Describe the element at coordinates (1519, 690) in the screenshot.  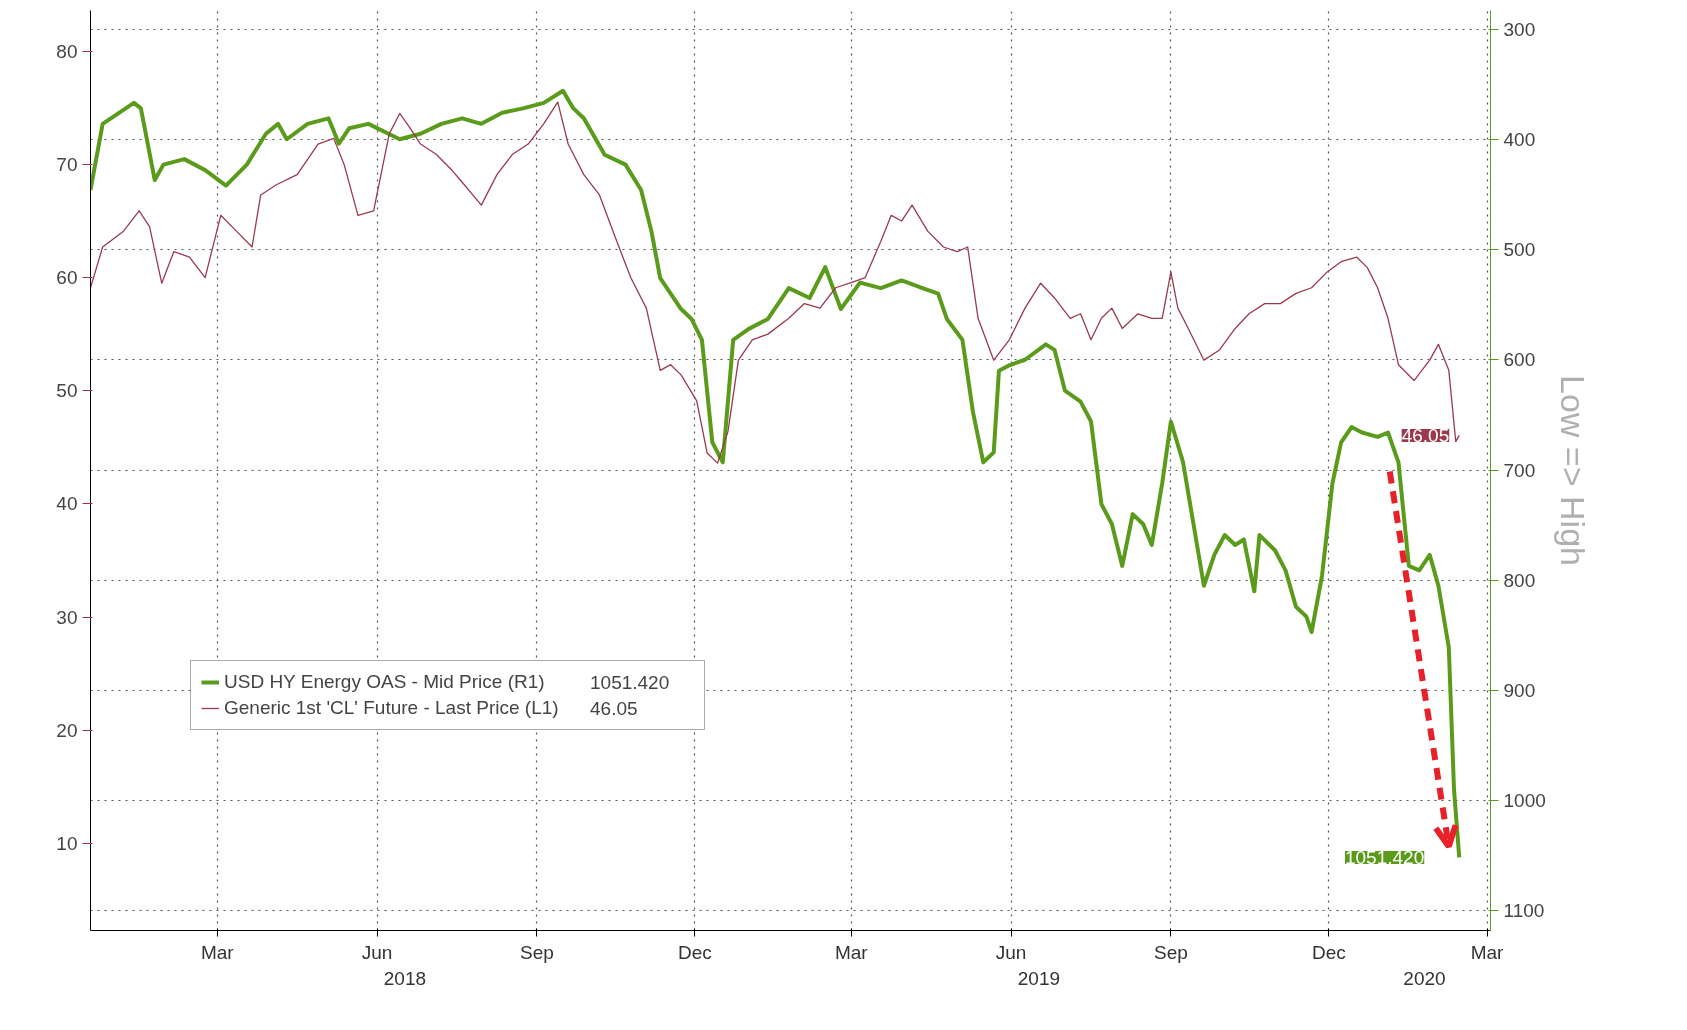
I see `y2-tick-label: 900` at that location.